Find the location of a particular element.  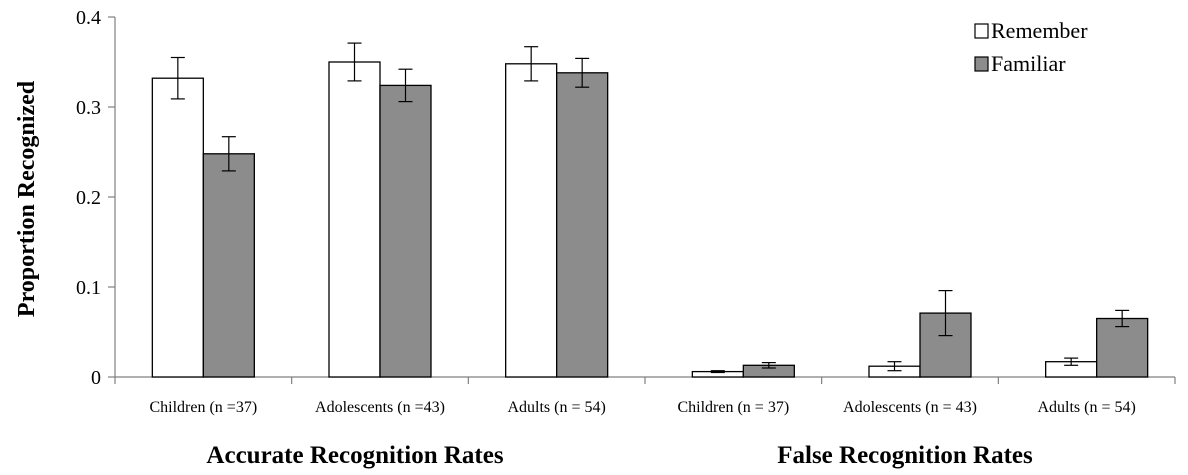

x-tick-label: Adolescents (n = 43) is located at coordinates (910, 407).